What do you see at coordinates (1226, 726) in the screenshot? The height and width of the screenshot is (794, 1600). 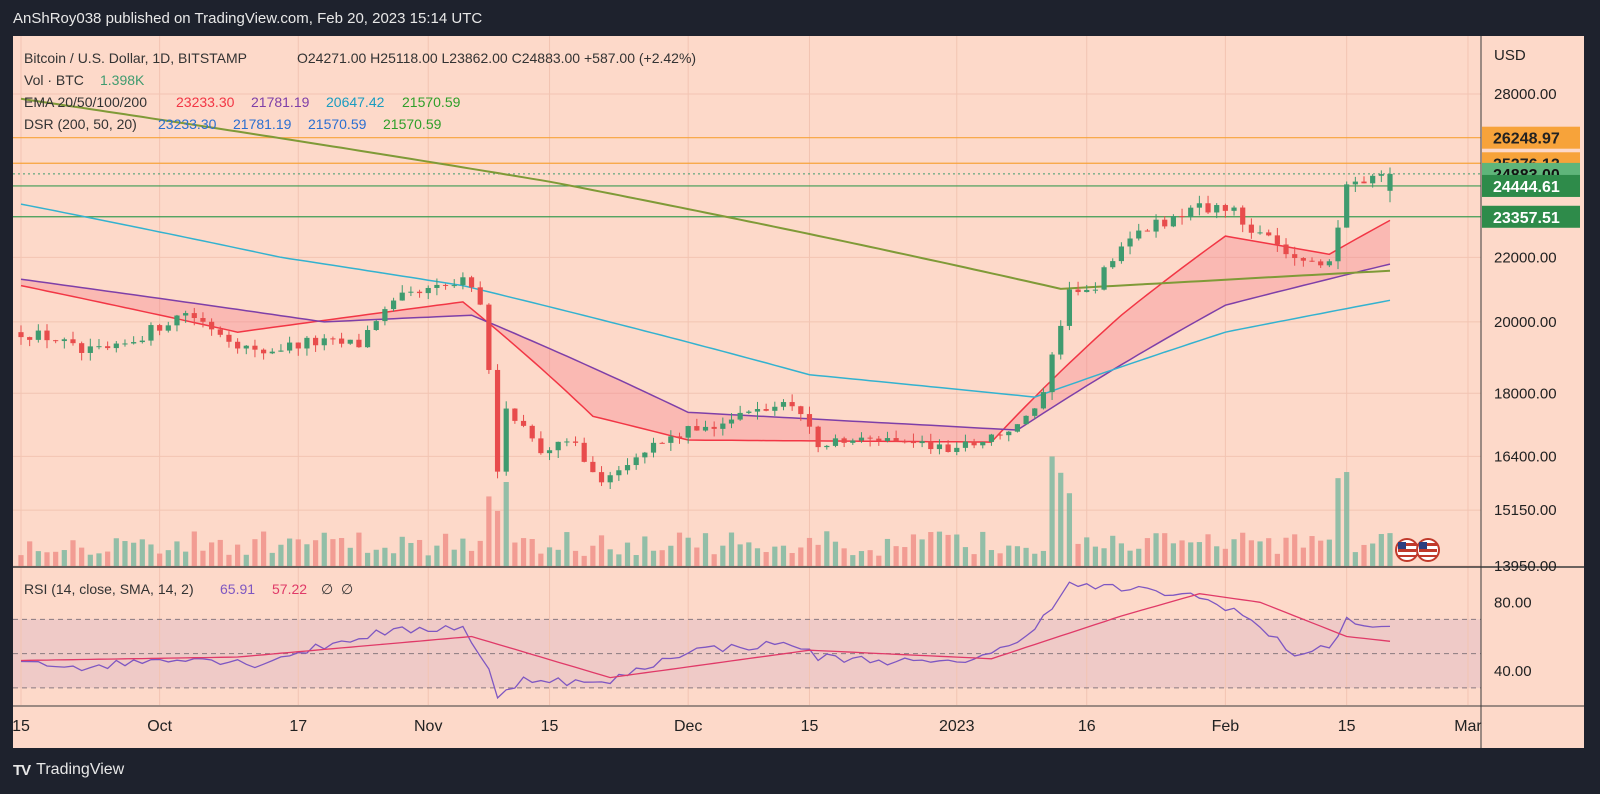 I see `time-tick-9: Feb` at bounding box center [1226, 726].